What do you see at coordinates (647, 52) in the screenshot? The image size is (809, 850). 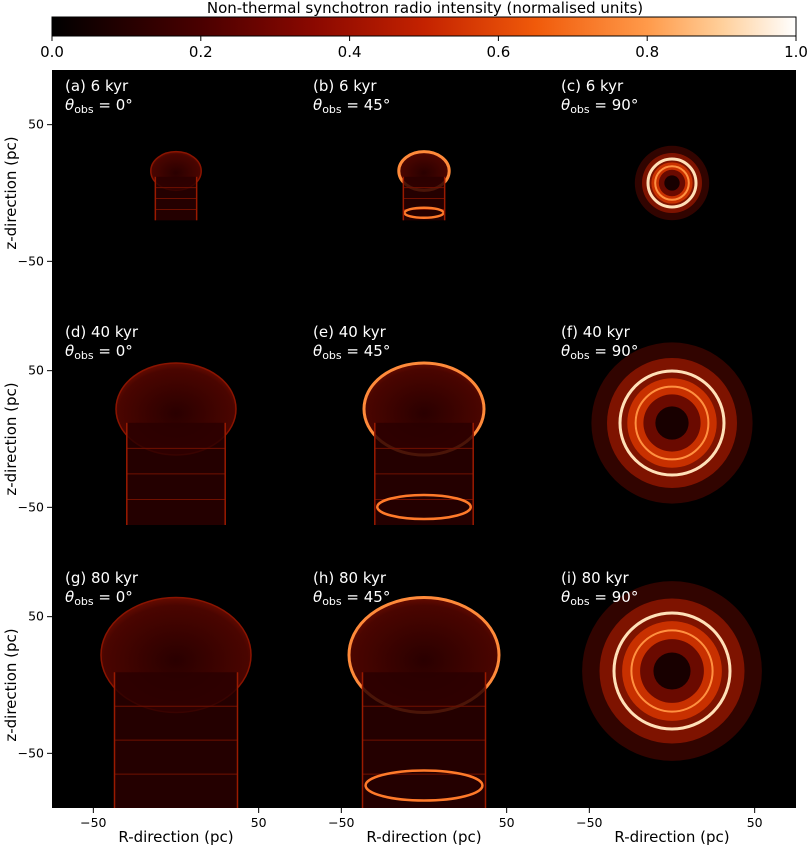 I see `colorbar-tick-label: 0.8` at bounding box center [647, 52].